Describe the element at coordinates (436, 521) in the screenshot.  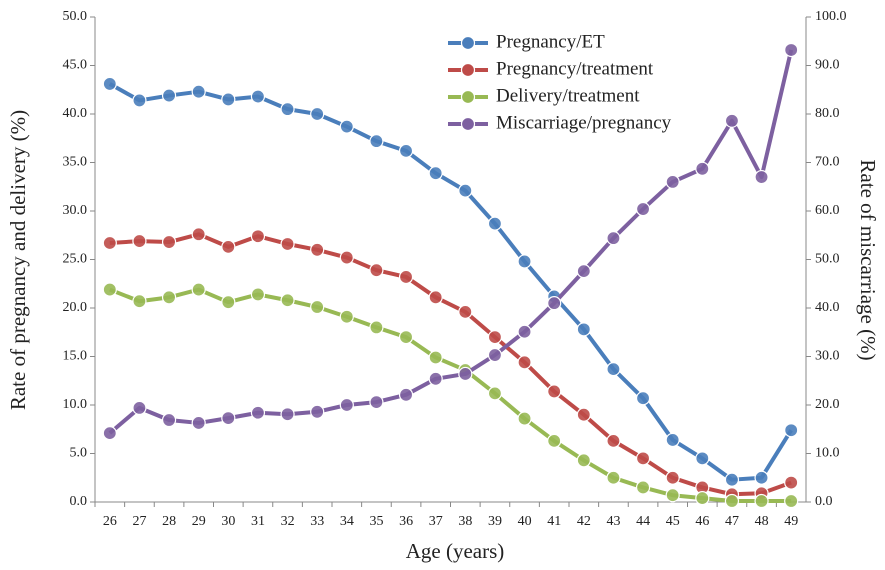
I see `x-tick-label: 37` at that location.